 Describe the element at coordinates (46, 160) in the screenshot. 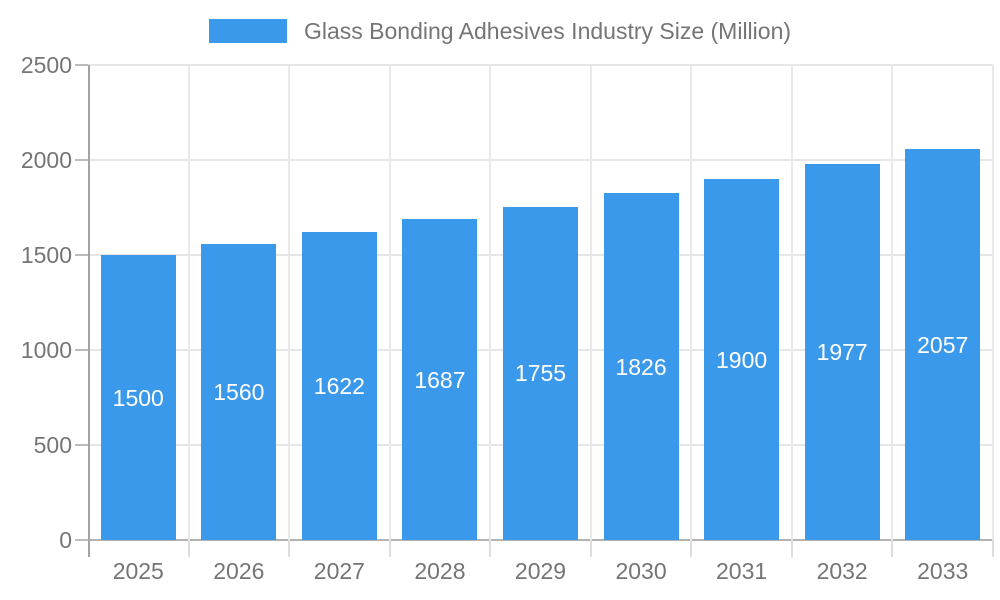

I see `y-tick-label: 2000` at that location.